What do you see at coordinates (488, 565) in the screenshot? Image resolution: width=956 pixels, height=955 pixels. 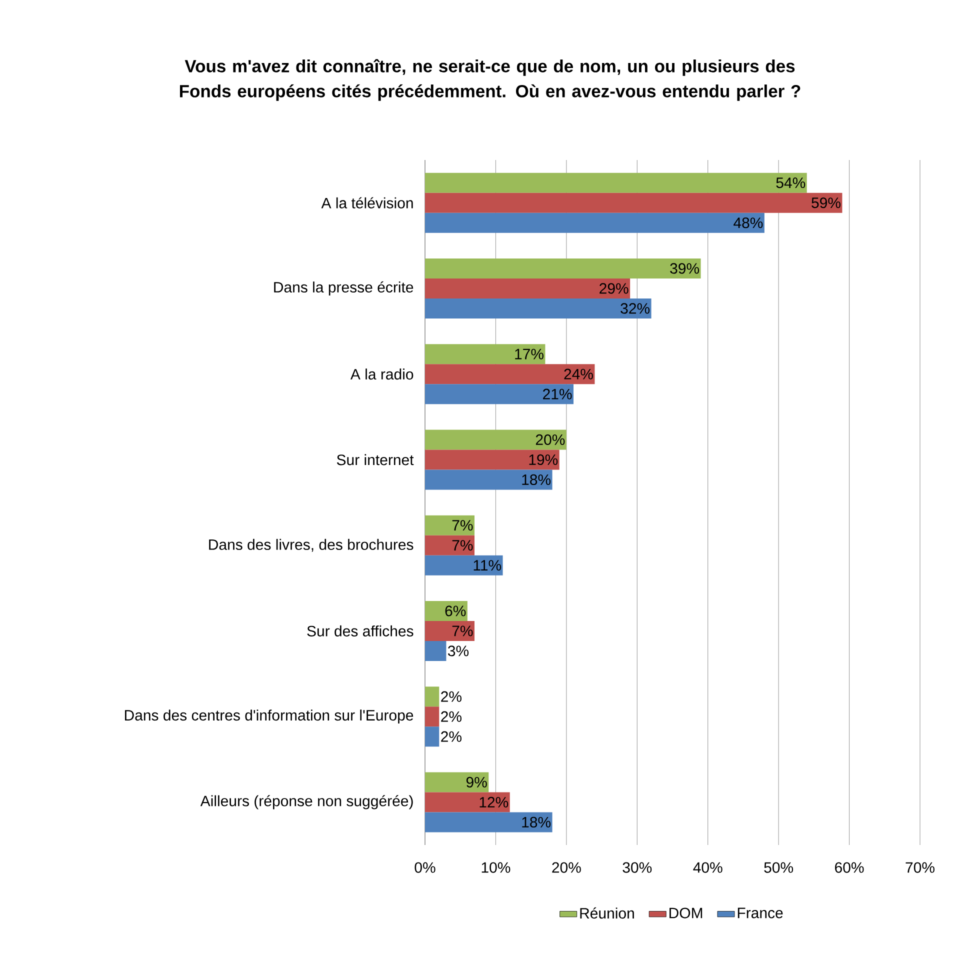 I see `data-label: 11%` at bounding box center [488, 565].